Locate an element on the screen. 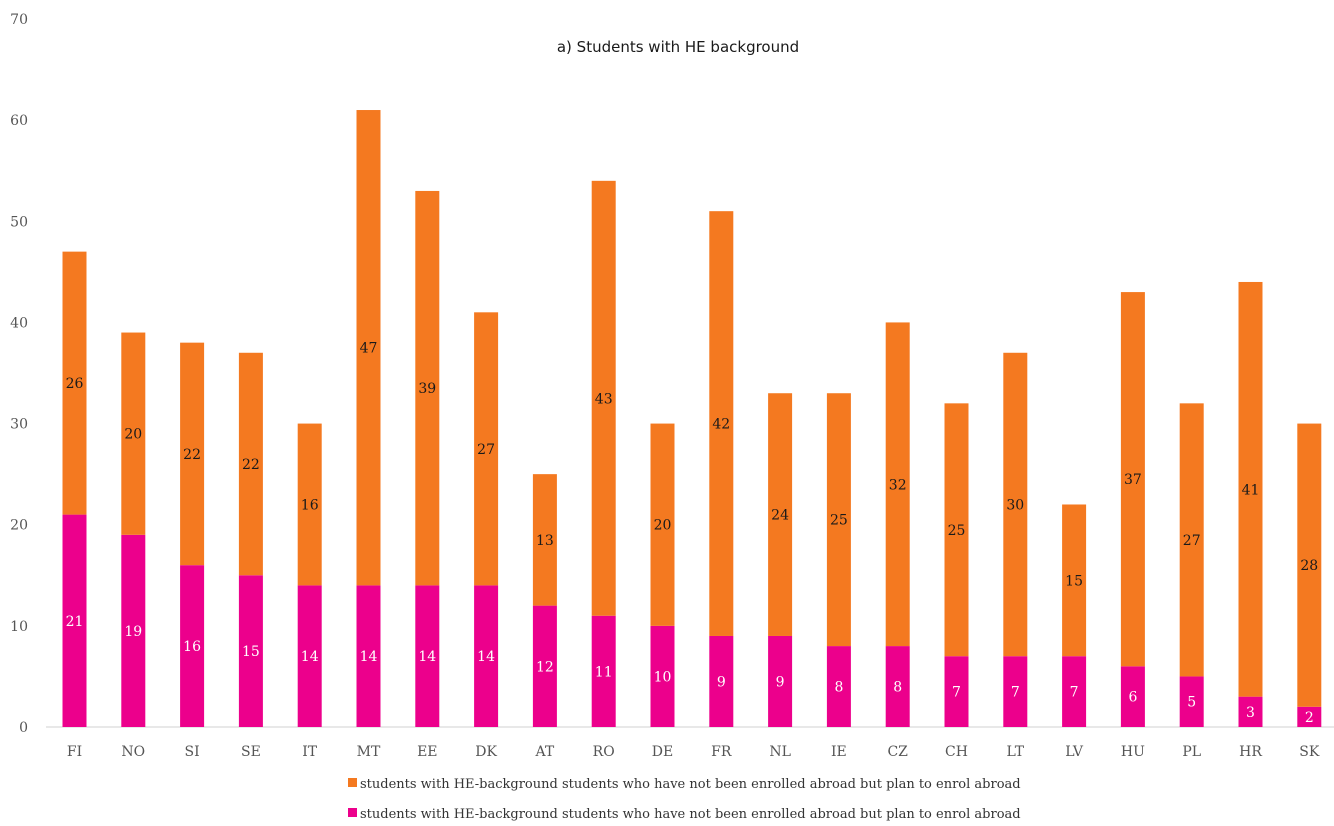 Image resolution: width=1334 pixels, height=826 pixels. data-label: 12 is located at coordinates (545, 667).